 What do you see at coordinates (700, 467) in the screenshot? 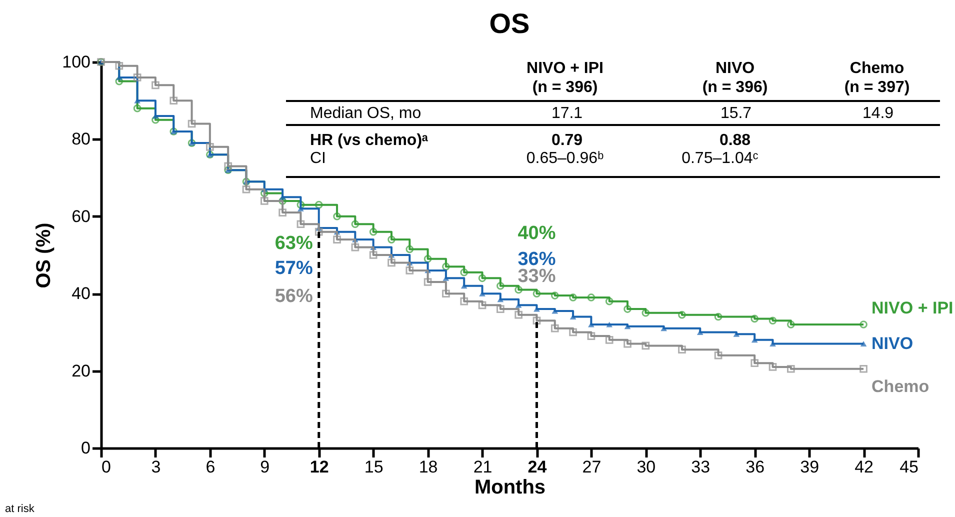
I see `x-tick-label: 33` at bounding box center [700, 467].